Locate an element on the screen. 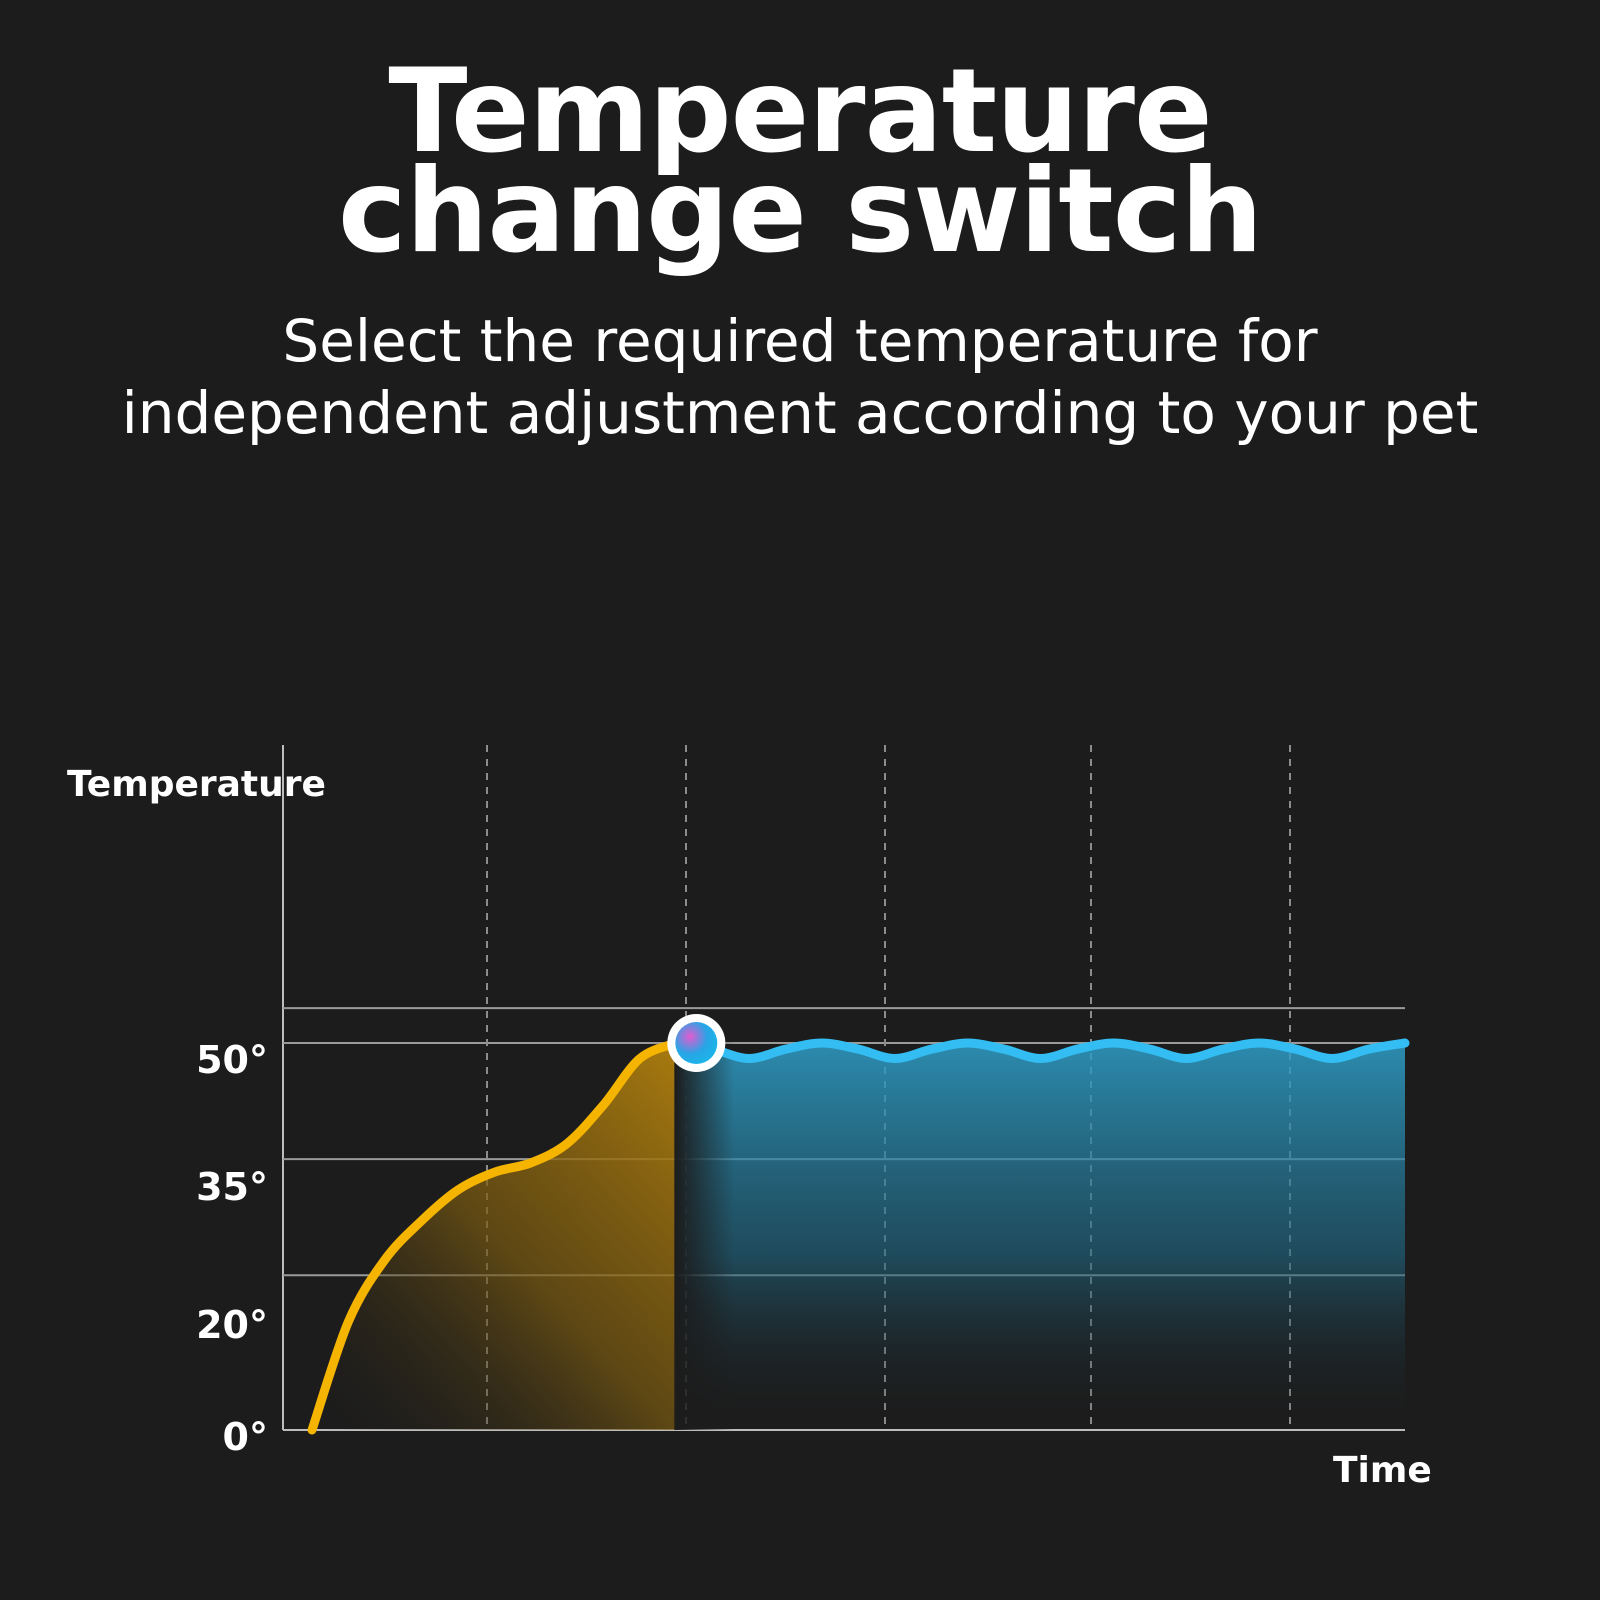 The image size is (1600, 1600). y-axis-label: Temperature is located at coordinates (196, 784).